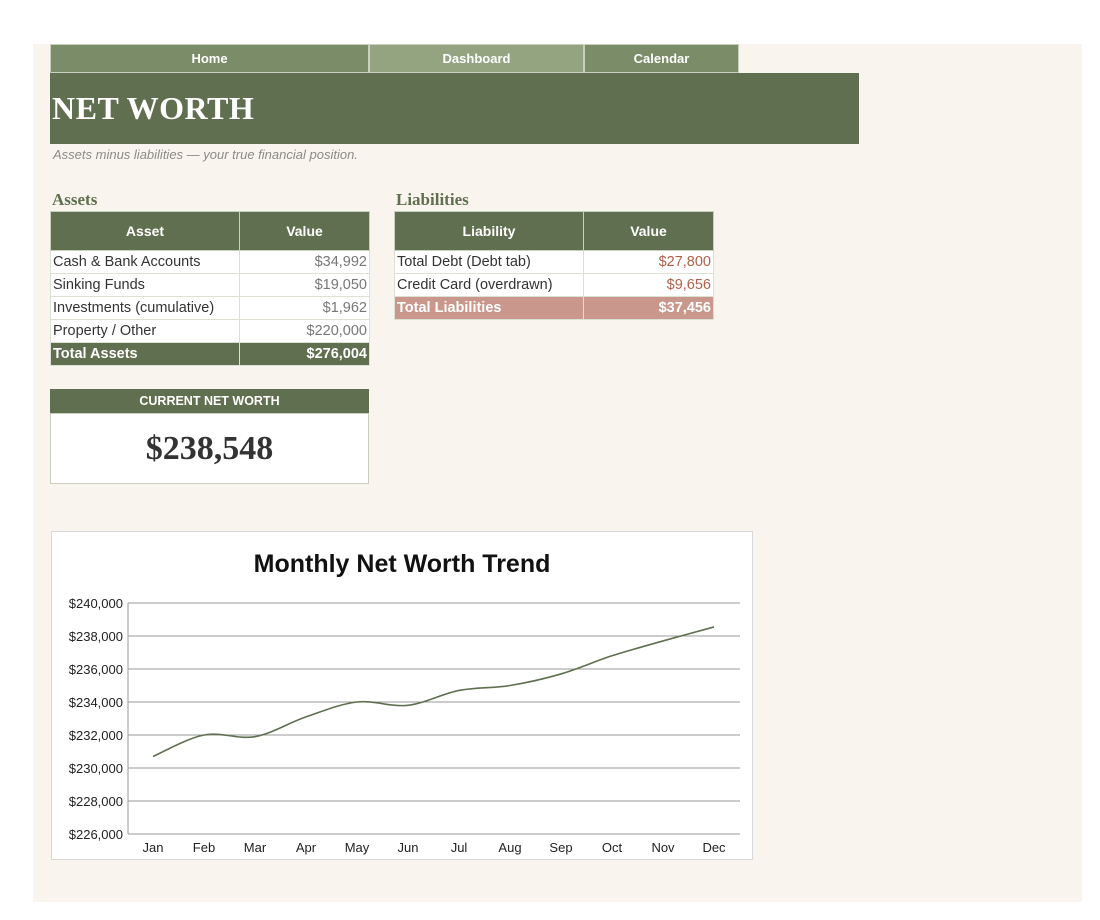  Describe the element at coordinates (489, 262) in the screenshot. I see `liability-label: Total Debt (Debt tab)` at that location.